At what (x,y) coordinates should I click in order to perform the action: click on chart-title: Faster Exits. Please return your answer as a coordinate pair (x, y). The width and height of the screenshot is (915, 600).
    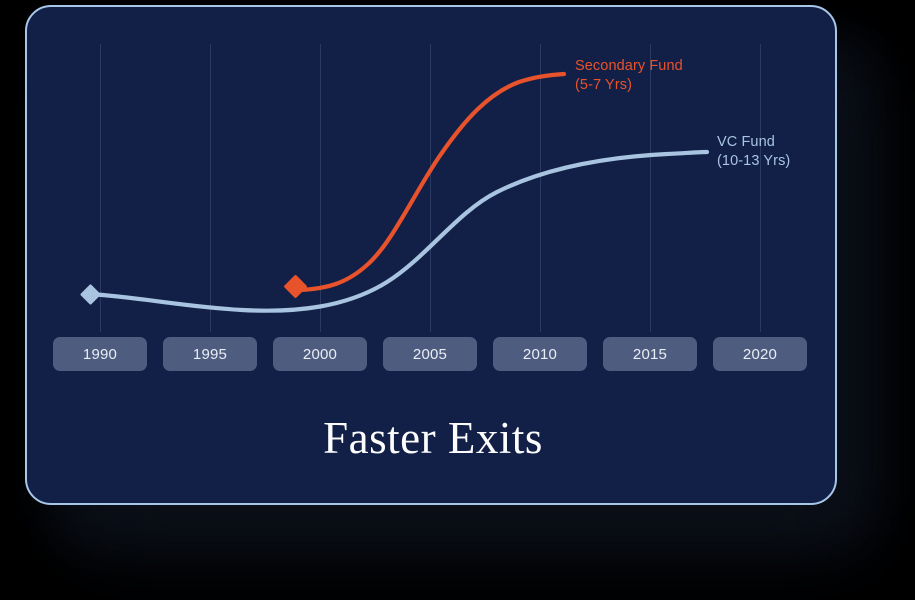
    Looking at the image, I should click on (433, 438).